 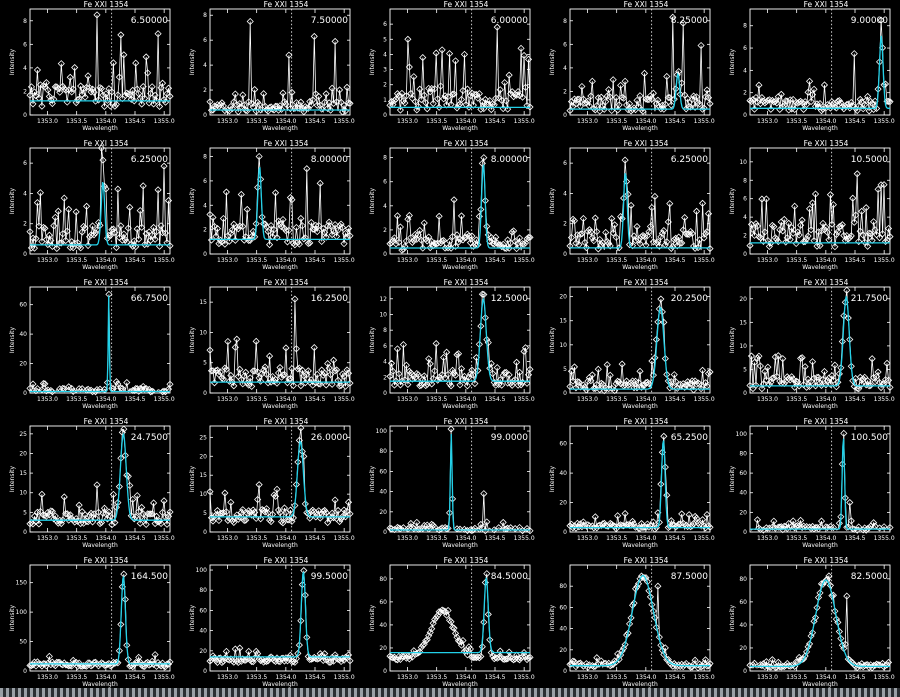 I want to click on y-tick-label: 20, so click(x=743, y=648).